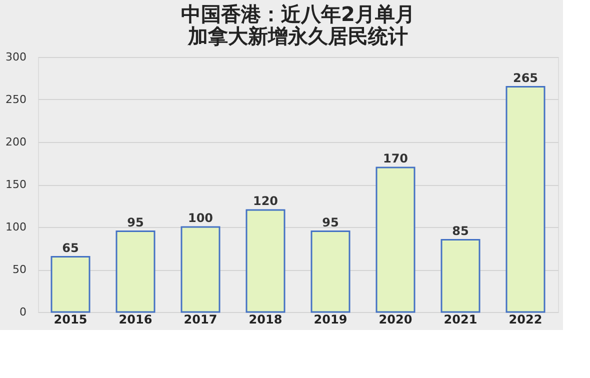  I want to click on data-label: 65, so click(70, 247).